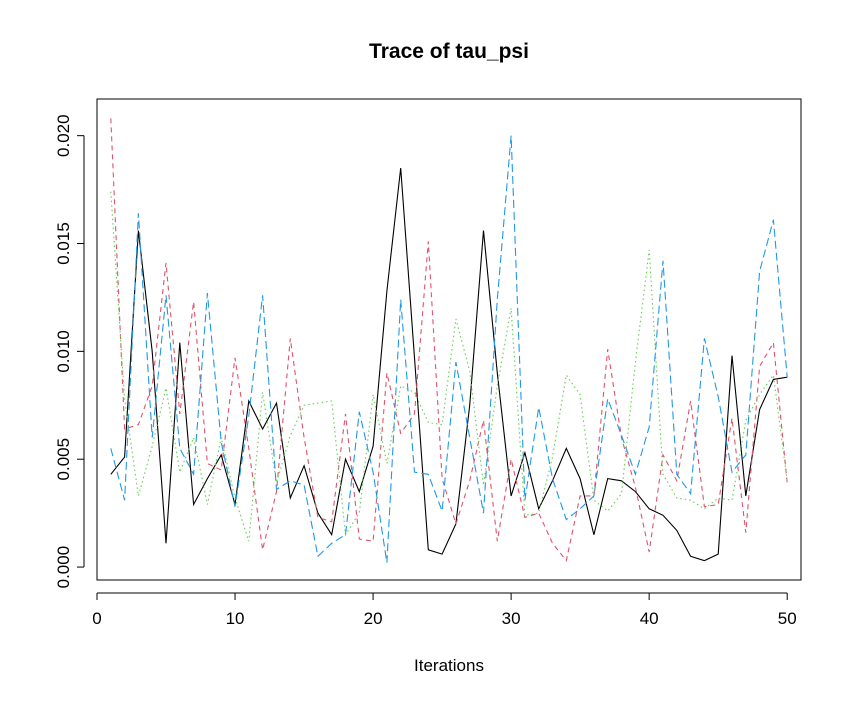  I want to click on x-axis-label: Iterations, so click(449, 665).